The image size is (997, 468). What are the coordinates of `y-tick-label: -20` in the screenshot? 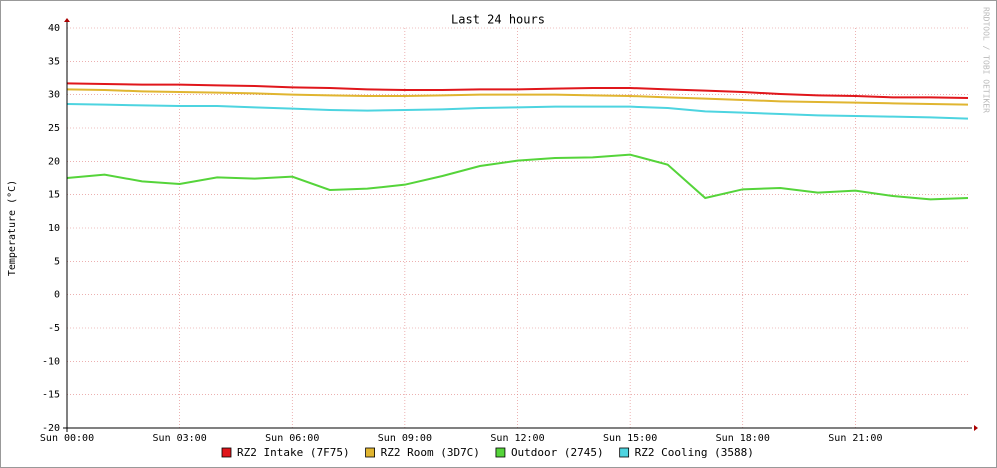 It's located at (51, 428).